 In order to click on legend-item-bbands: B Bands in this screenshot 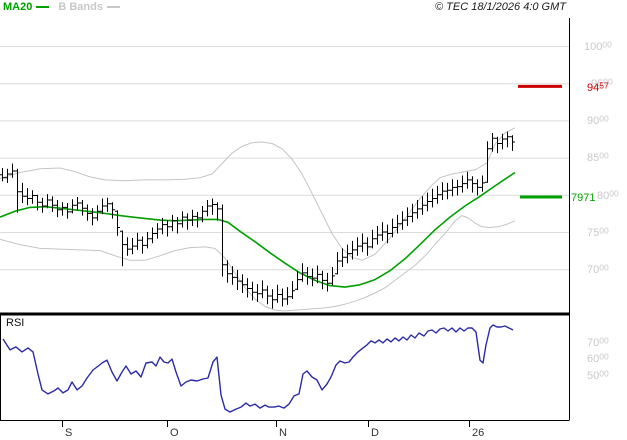, I will do `click(89, 7)`.